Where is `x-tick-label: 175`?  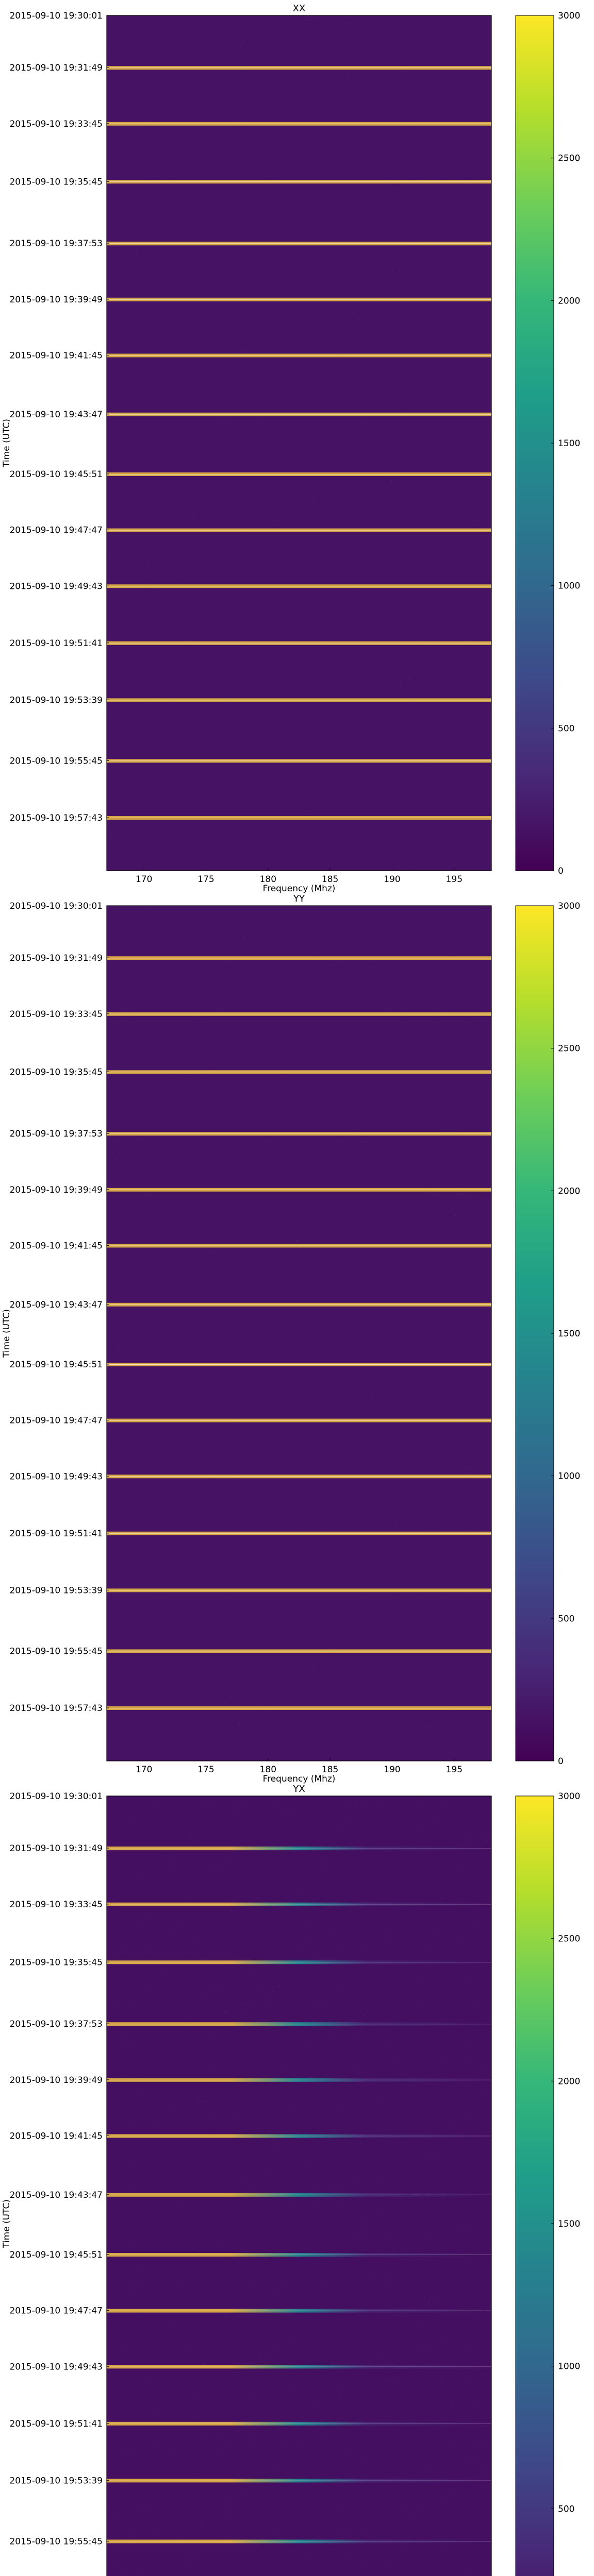 x-tick-label: 175 is located at coordinates (205, 879).